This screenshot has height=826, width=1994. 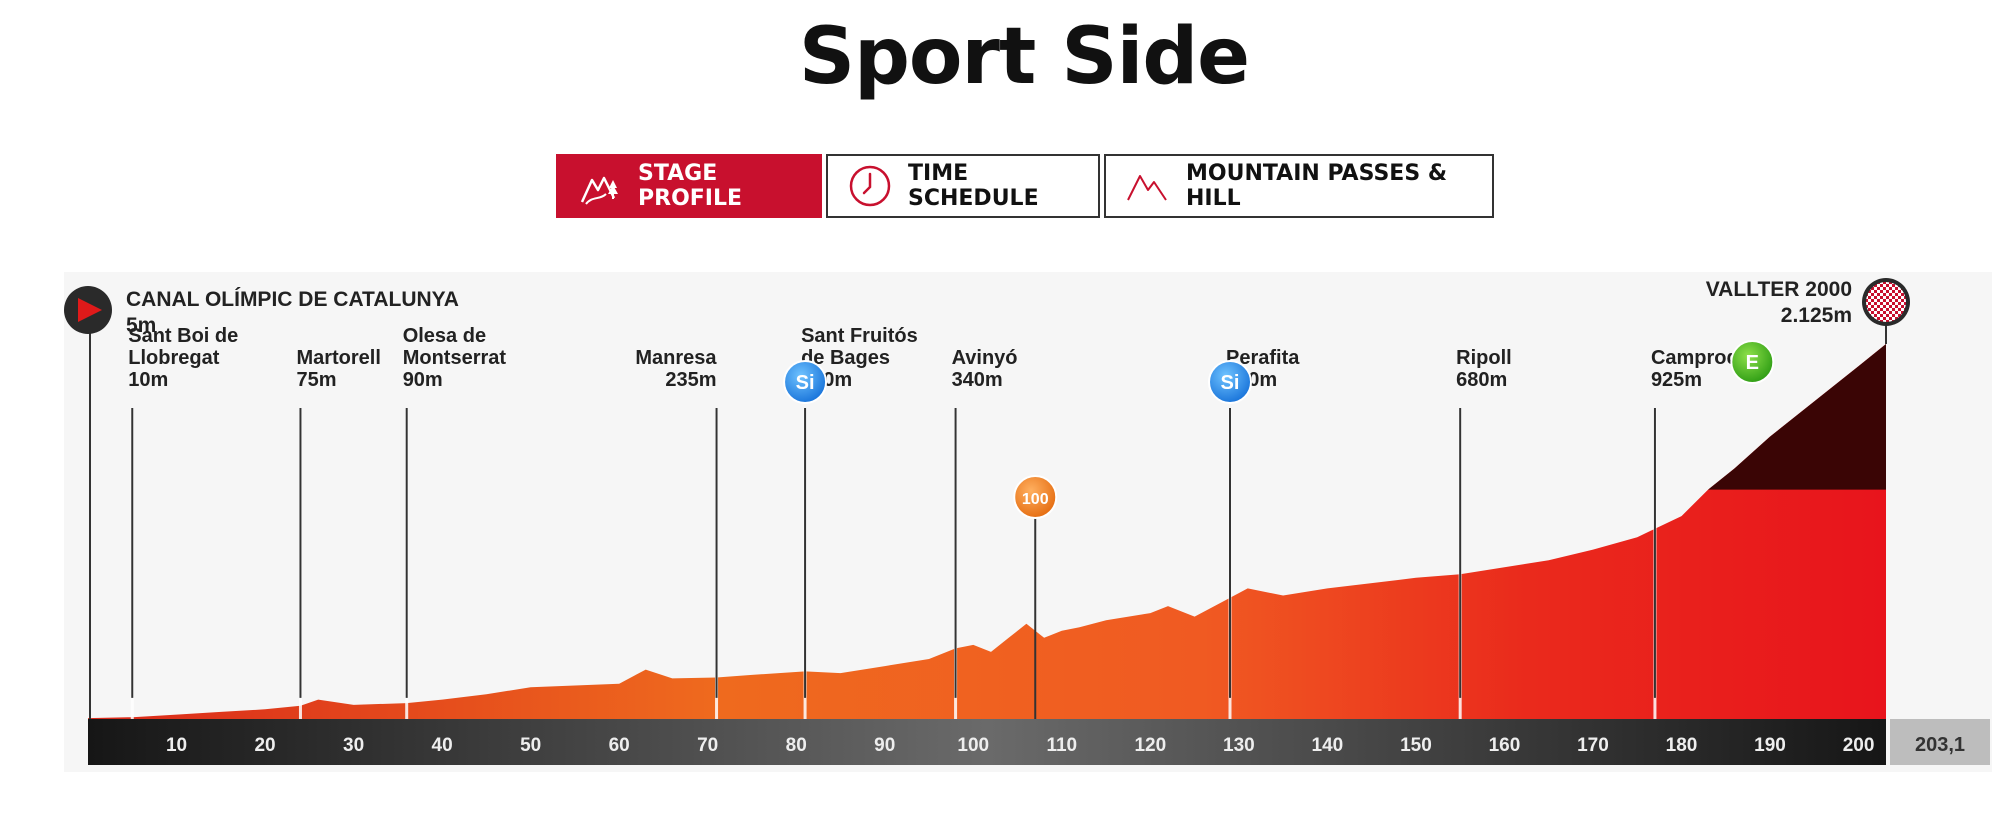 I want to click on start-name: CANAL OLÍMPIC DE CATALUNYA, so click(x=292, y=299).